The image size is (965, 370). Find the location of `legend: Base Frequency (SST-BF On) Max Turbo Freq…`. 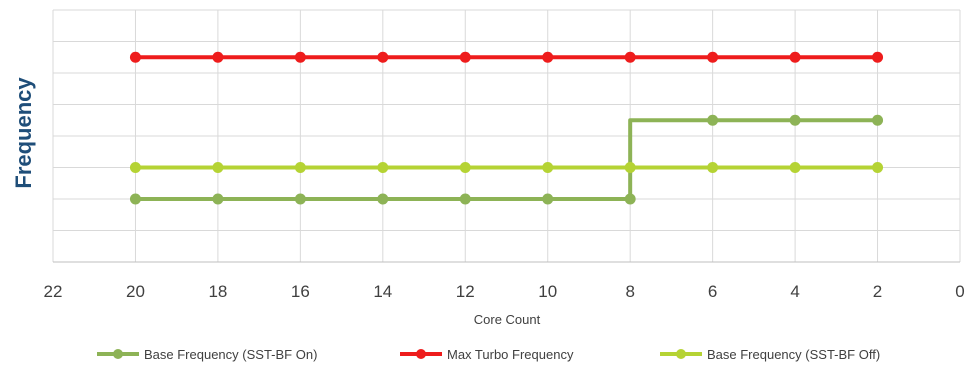

legend: Base Frequency (SST-BF On) Max Turbo Freq… is located at coordinates (488, 354).